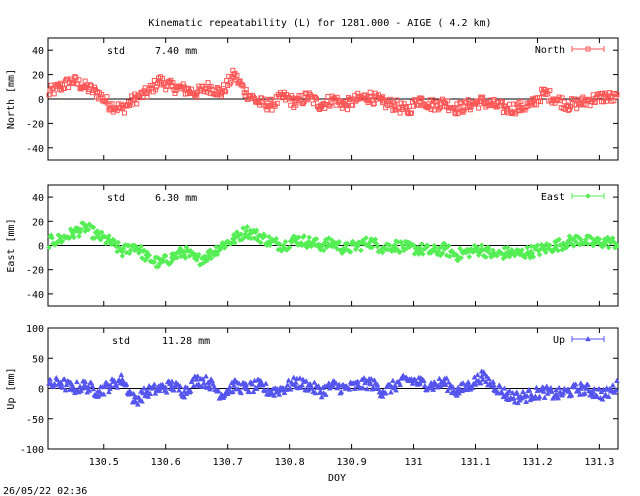 The height and width of the screenshot is (496, 640). I want to click on x-tick-label: 131.1, so click(475, 462).